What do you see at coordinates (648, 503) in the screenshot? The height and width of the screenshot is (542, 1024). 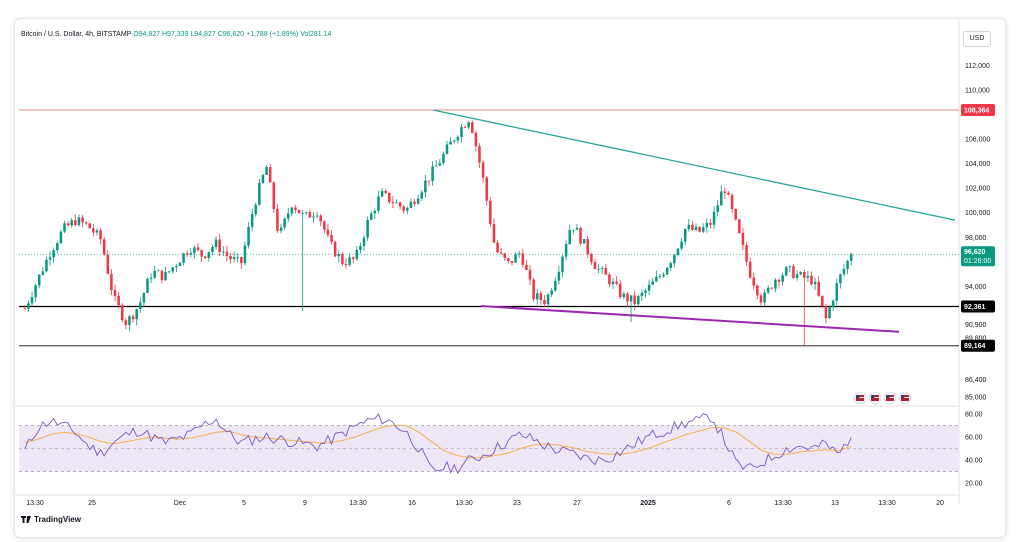 I see `time-tick-label: 2025` at bounding box center [648, 503].